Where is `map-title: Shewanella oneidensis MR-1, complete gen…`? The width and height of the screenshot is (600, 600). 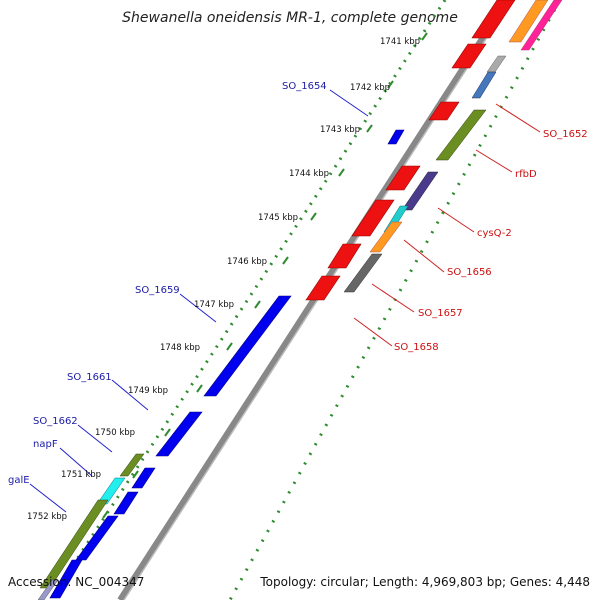
map-title: Shewanella oneidensis MR-1, complete gen… is located at coordinates (290, 18).